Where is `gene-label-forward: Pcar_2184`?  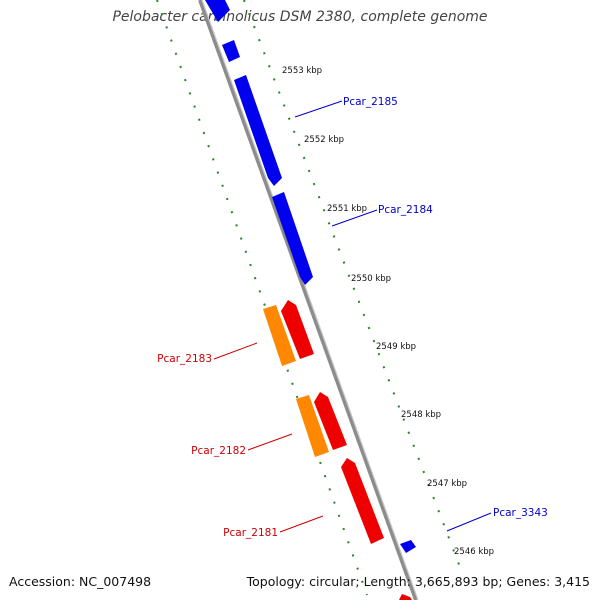
gene-label-forward: Pcar_2184 is located at coordinates (405, 210).